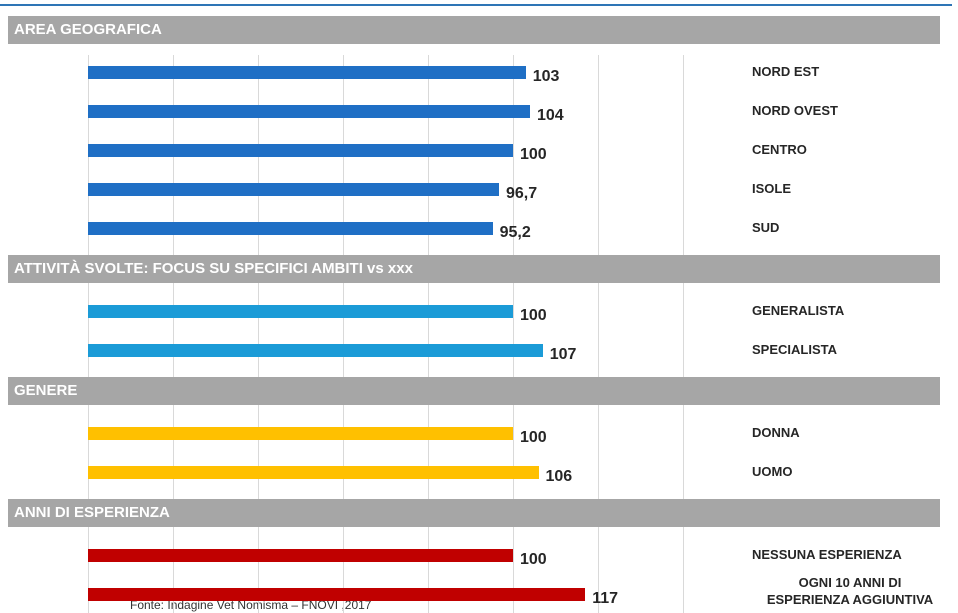 The width and height of the screenshot is (958, 613). What do you see at coordinates (605, 598) in the screenshot?
I see `value-label: 117` at bounding box center [605, 598].